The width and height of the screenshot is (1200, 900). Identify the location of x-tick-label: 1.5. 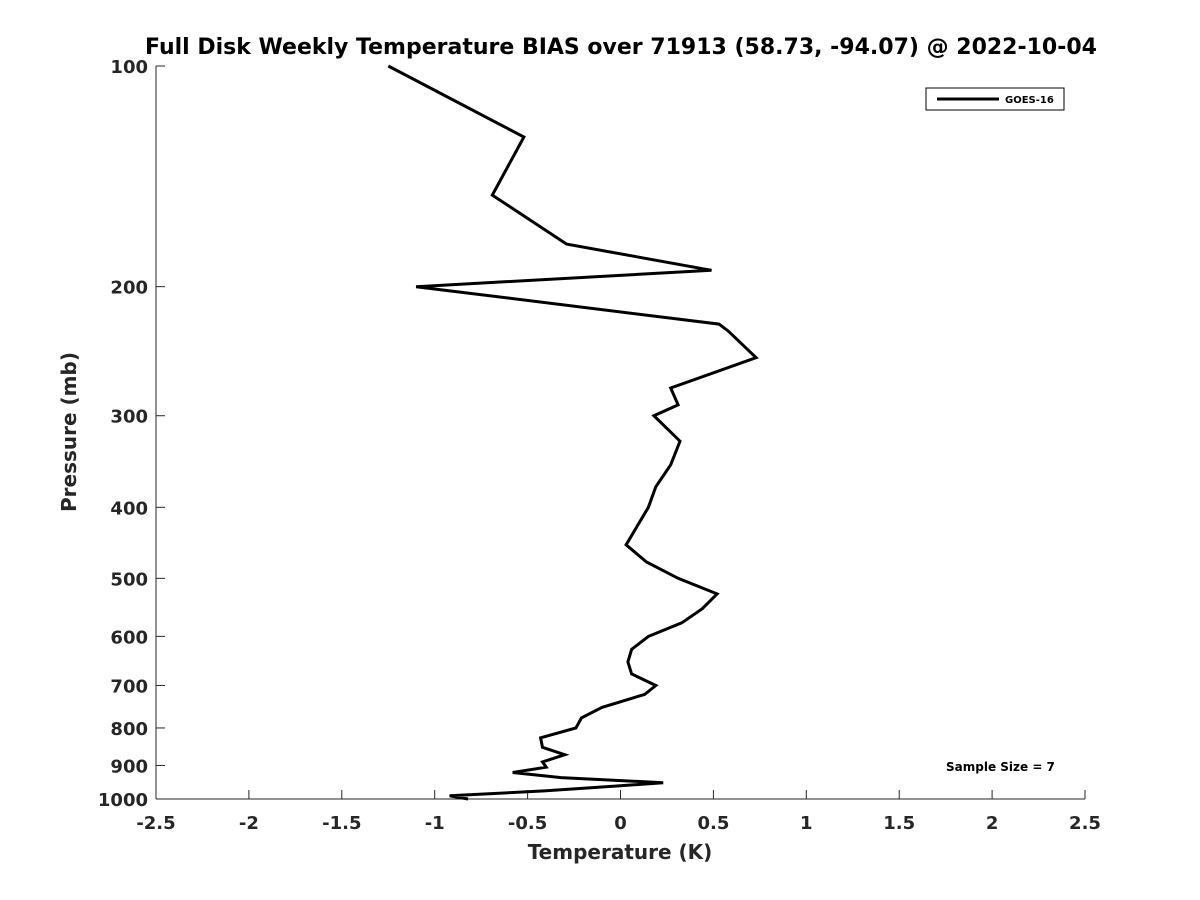
(899, 823).